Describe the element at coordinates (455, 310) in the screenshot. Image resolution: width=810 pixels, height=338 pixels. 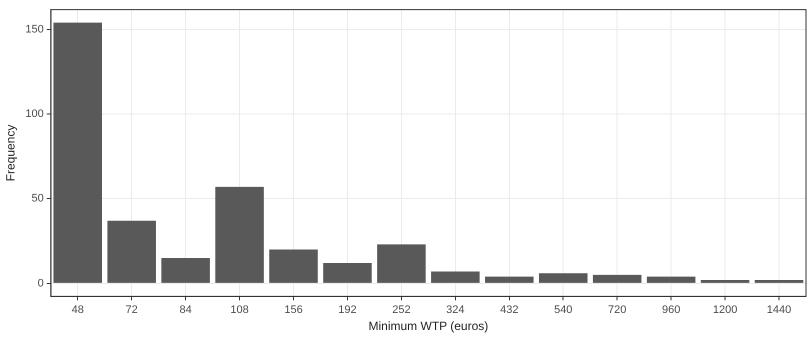
I see `x-tick-label: 324` at that location.